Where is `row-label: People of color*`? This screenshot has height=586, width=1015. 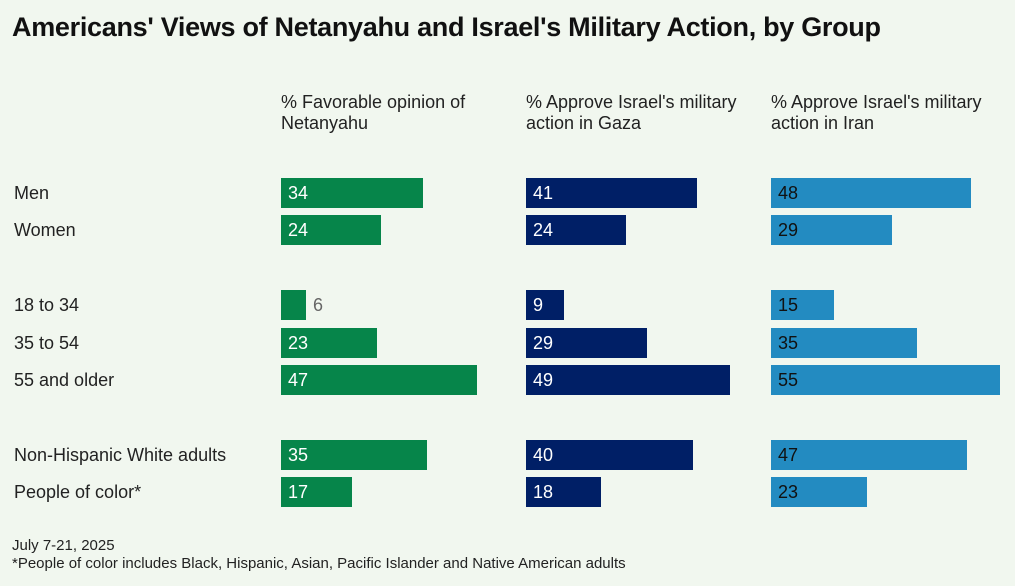
row-label: People of color* is located at coordinates (78, 492).